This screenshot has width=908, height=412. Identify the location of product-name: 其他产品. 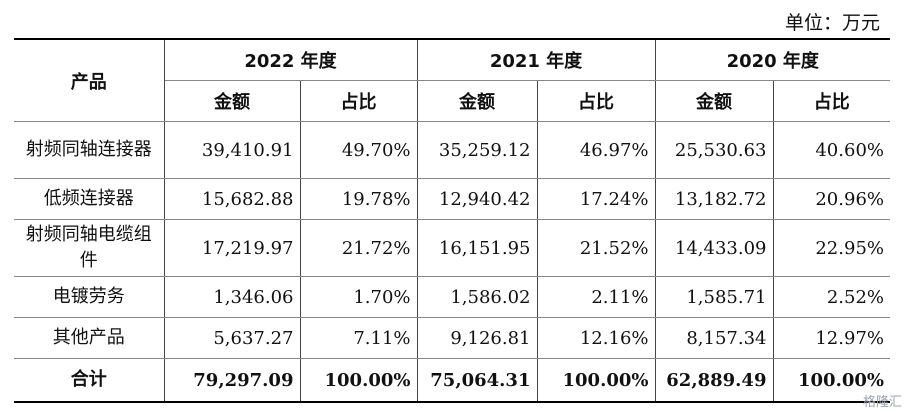
(89, 338).